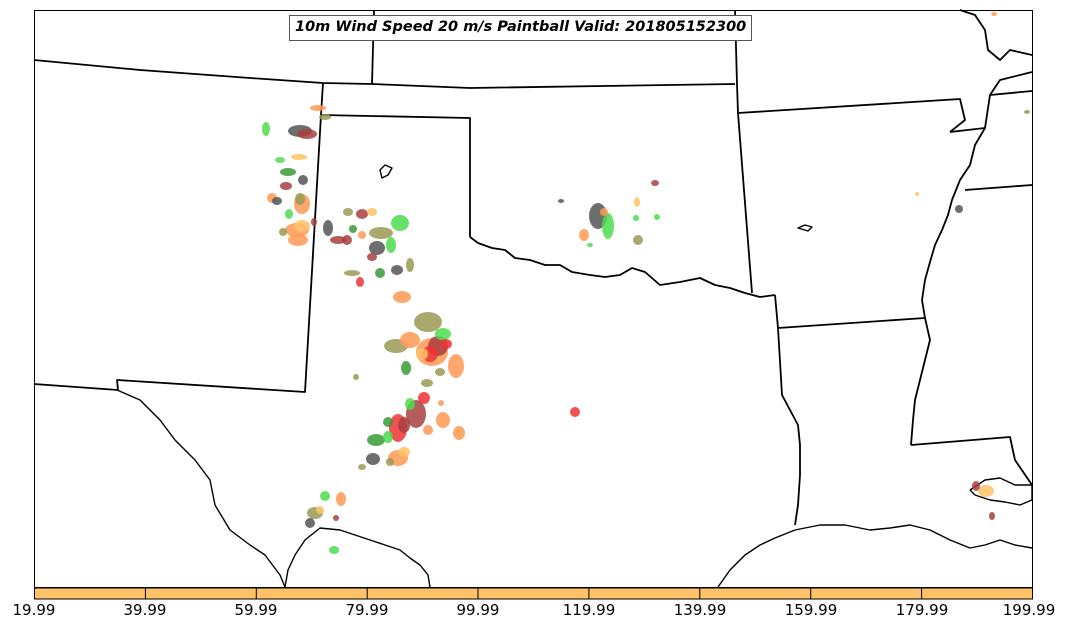 The image size is (1070, 633). Describe the element at coordinates (991, 111) in the screenshot. I see `border-mo-ne` at that location.